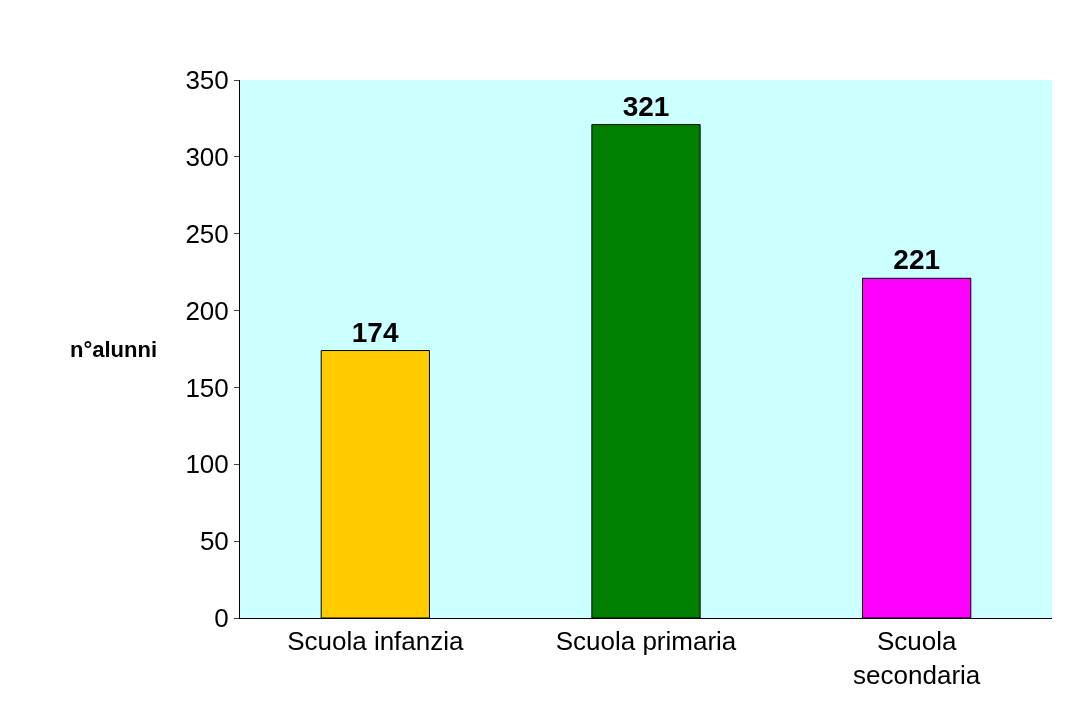 Image resolution: width=1082 pixels, height=728 pixels. Describe the element at coordinates (207, 156) in the screenshot. I see `y-tick-label: 300` at that location.